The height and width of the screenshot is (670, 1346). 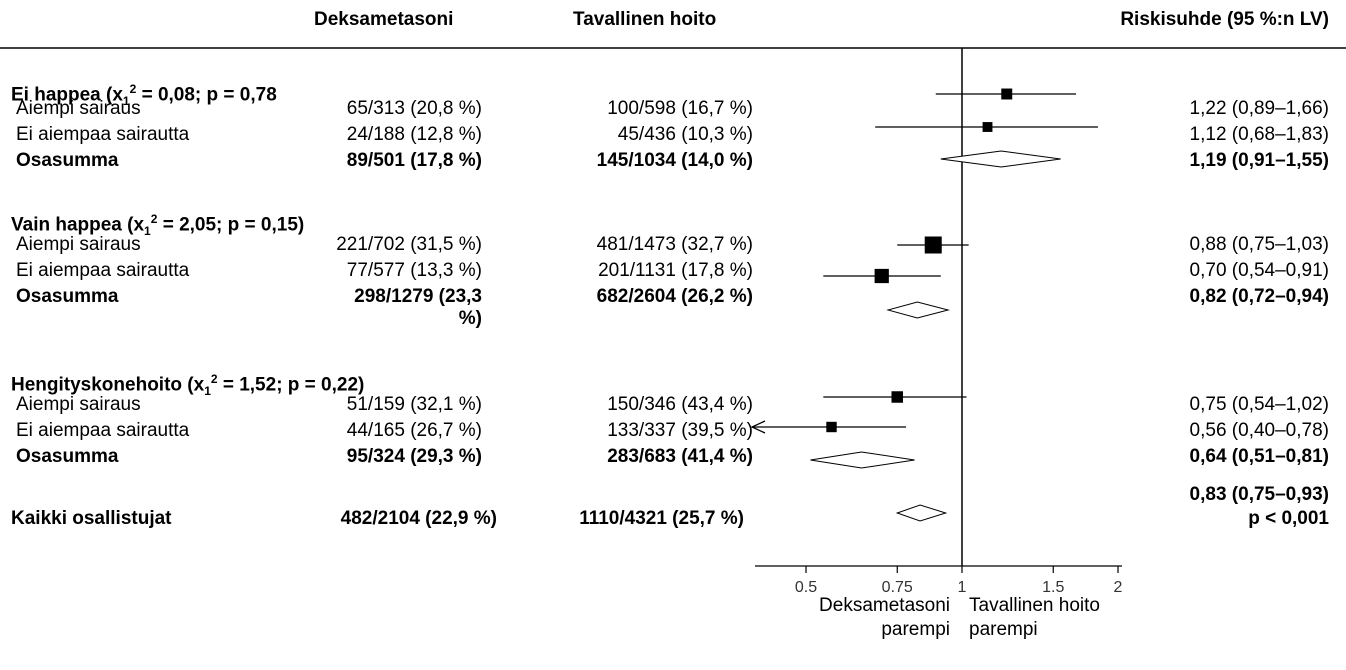 I want to click on row-usual: 145/1034 (14,0 %), so click(x=674, y=160).